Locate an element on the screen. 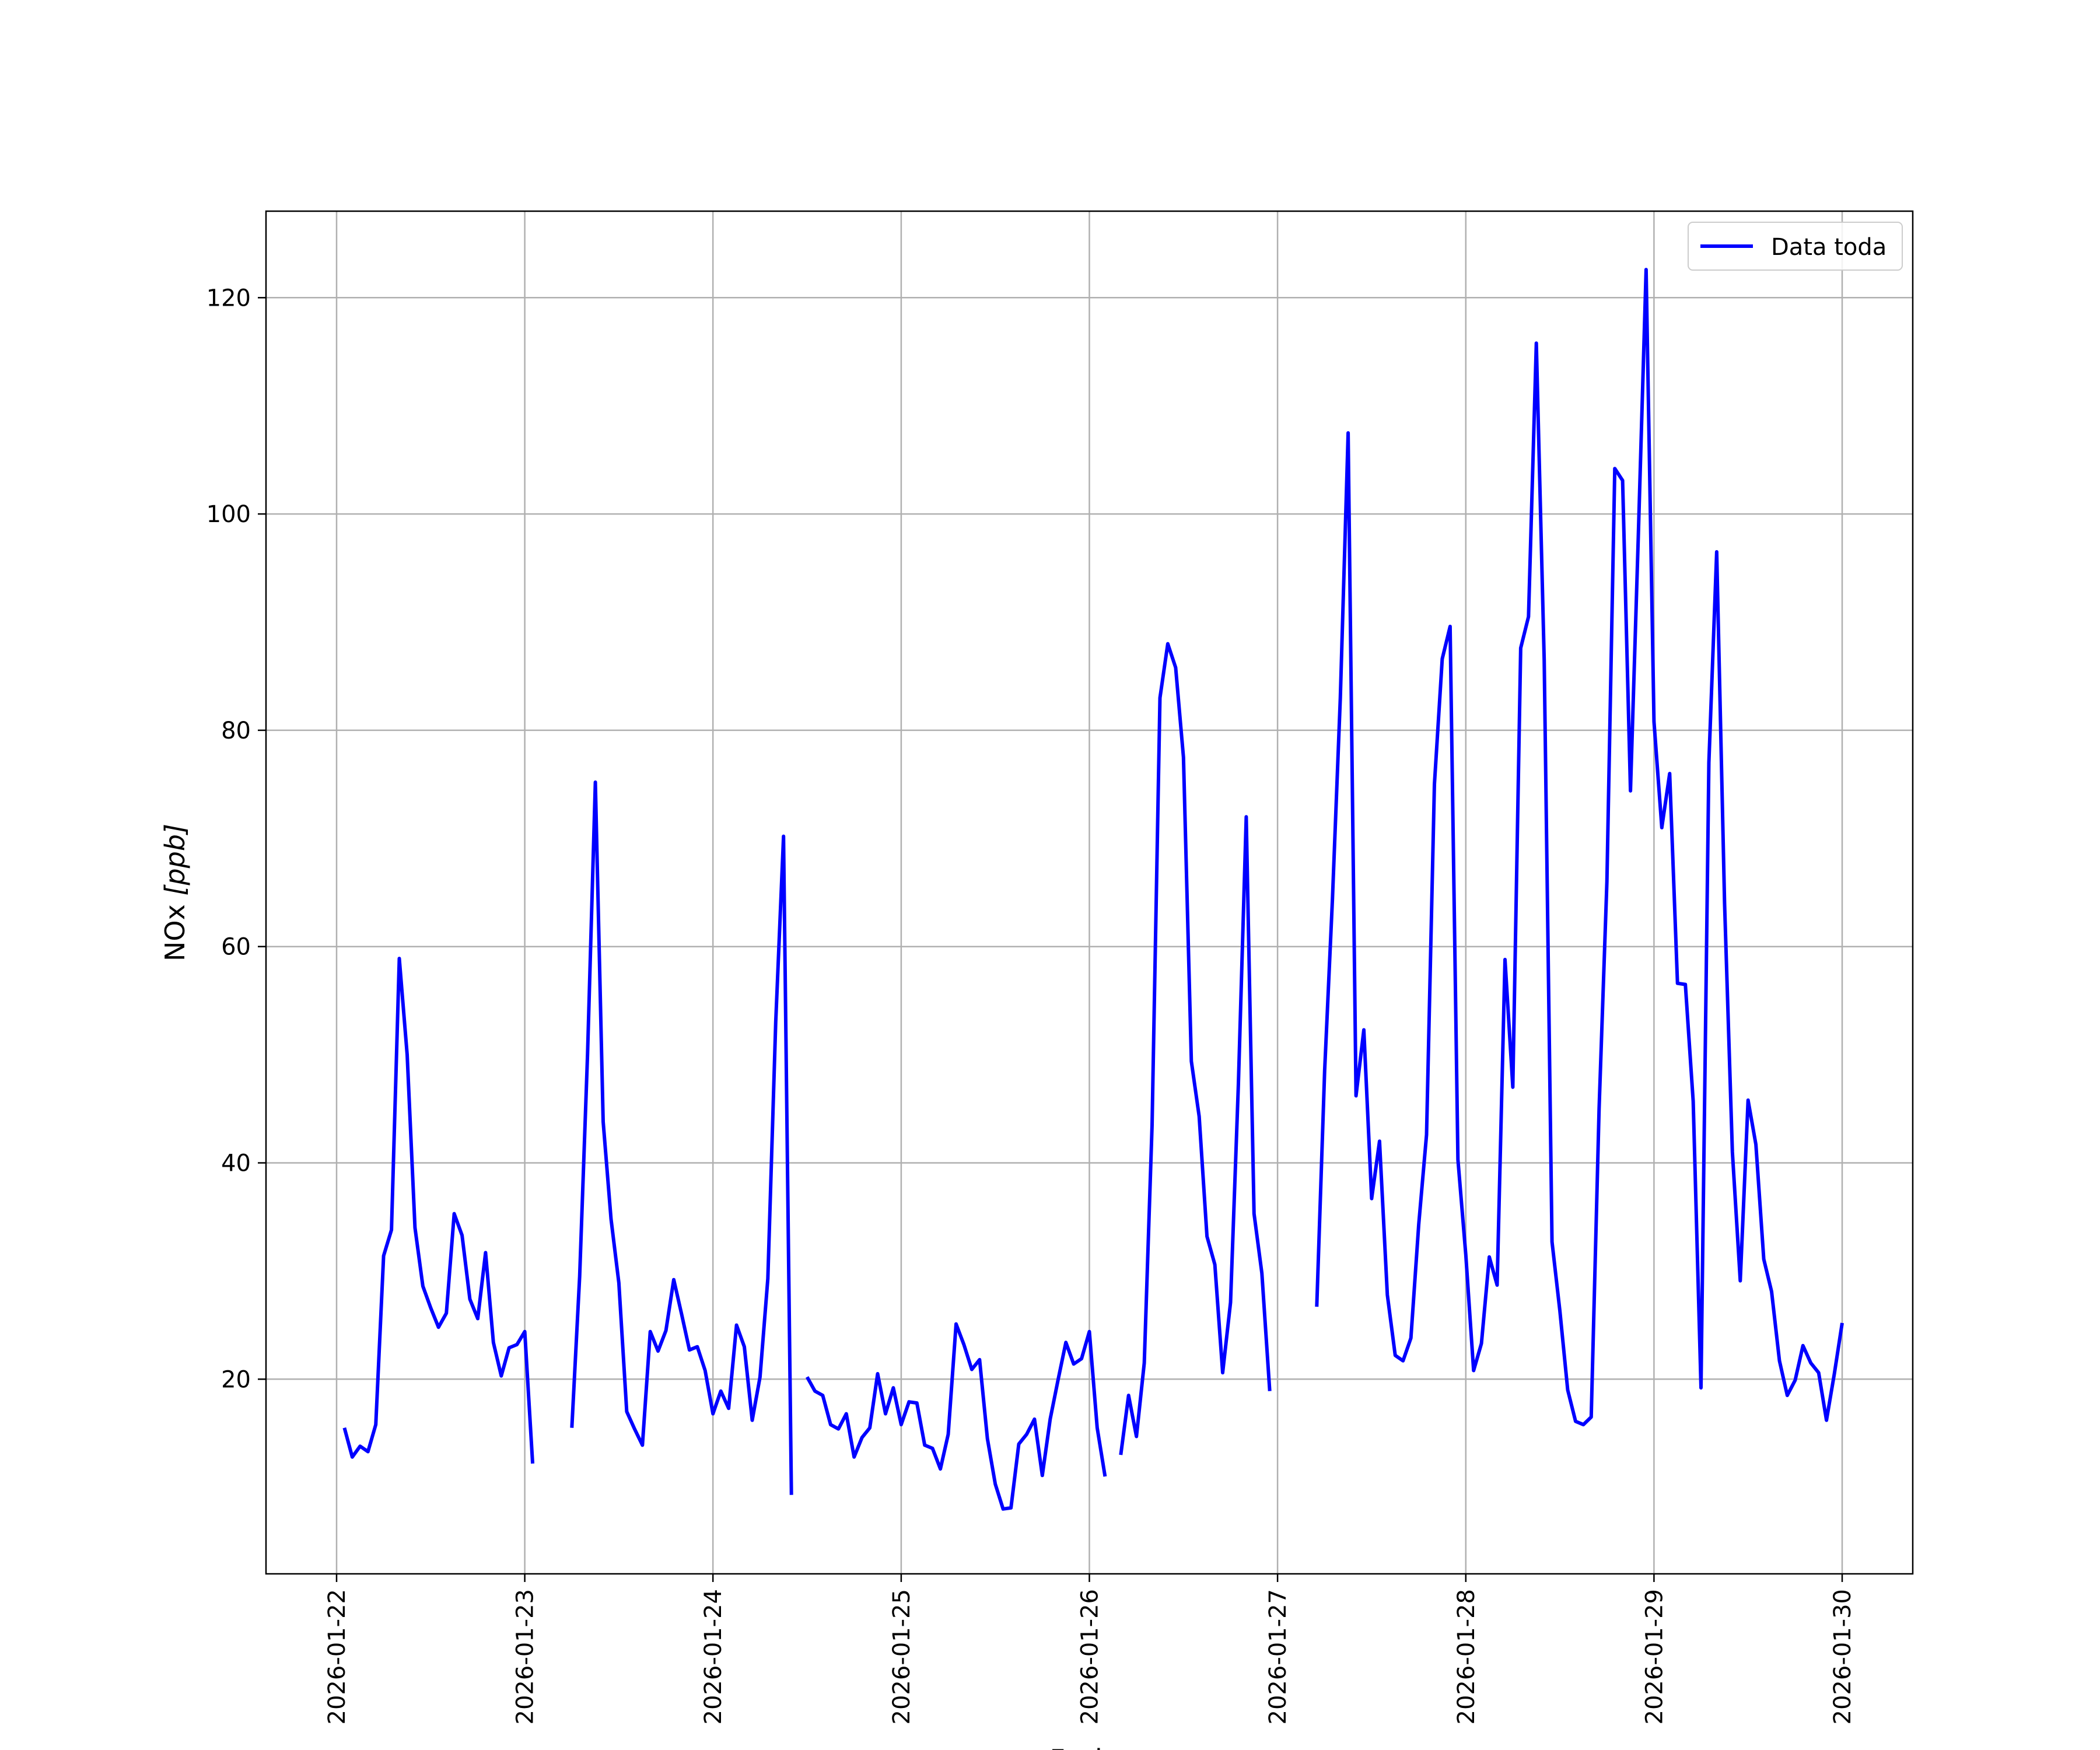 The width and height of the screenshot is (2100, 1750). x-tick-label: 2026-01-24 is located at coordinates (713, 1657).